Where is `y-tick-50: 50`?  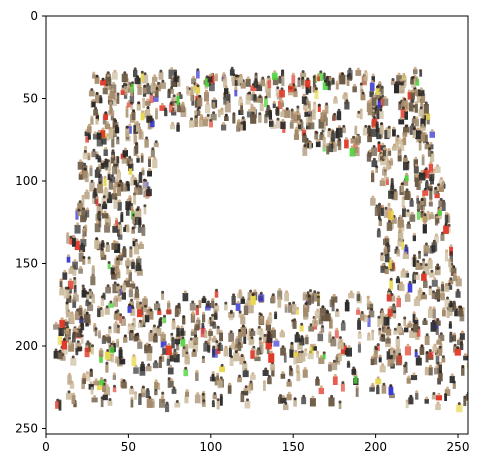 y-tick-50: 50 is located at coordinates (34, 99).